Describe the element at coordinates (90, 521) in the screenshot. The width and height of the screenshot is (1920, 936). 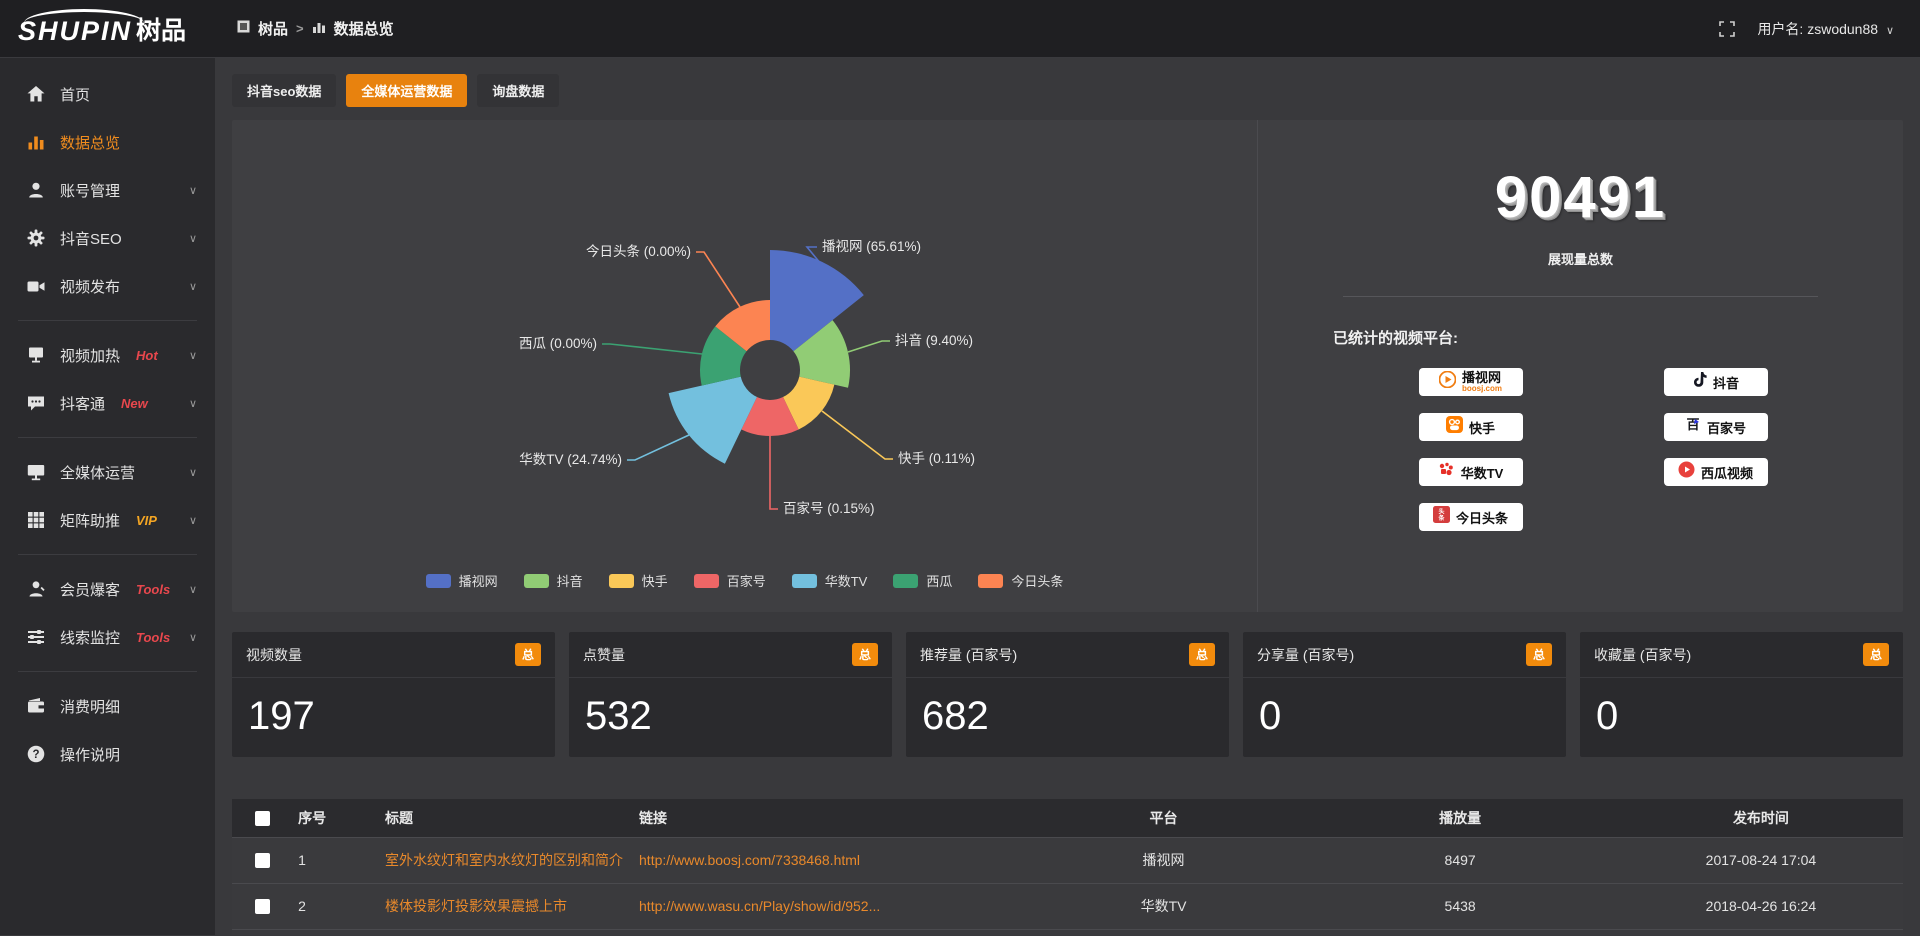
I see `sidebar-item-label: 矩阵助推` at that location.